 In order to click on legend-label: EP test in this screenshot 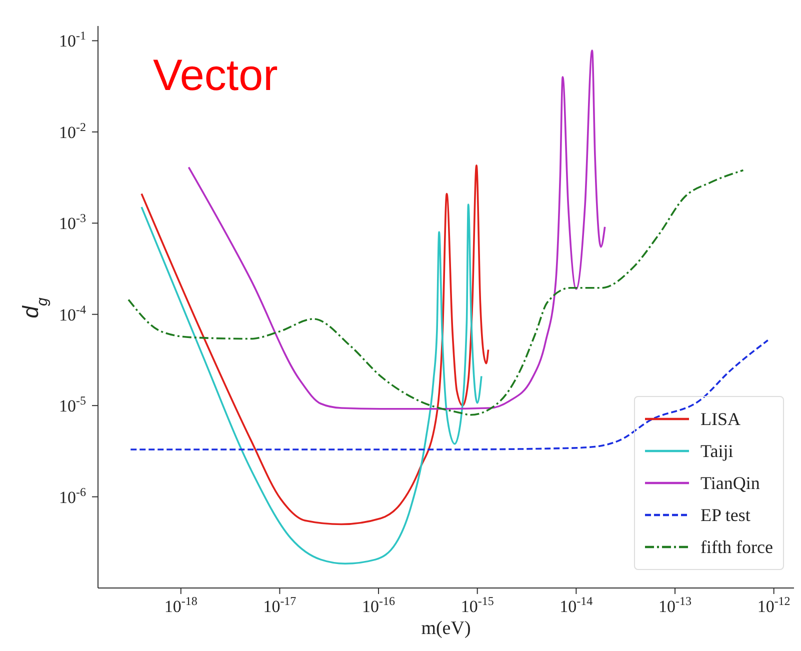, I will do `click(725, 515)`.